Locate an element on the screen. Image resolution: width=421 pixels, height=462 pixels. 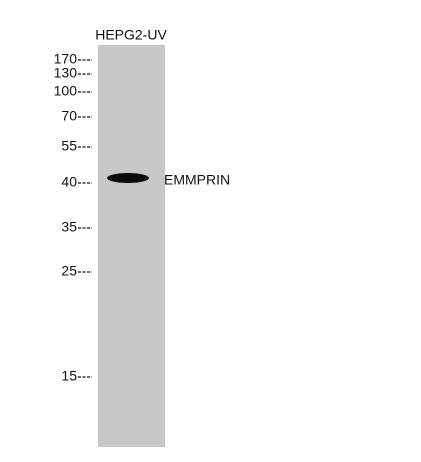
lane is located at coordinates (131, 246).